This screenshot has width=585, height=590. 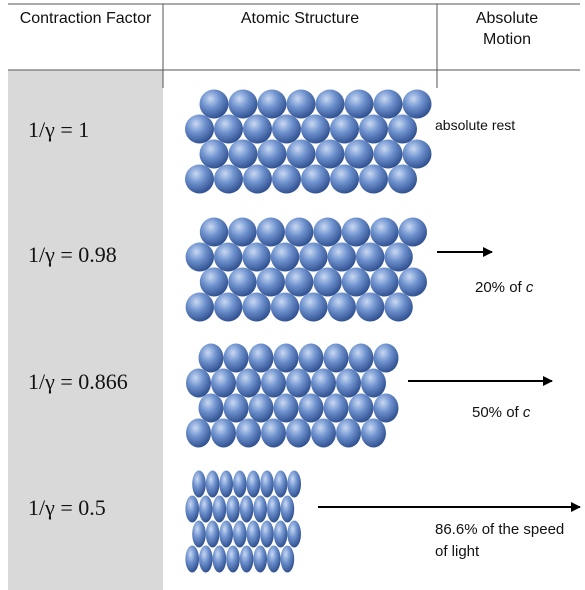 What do you see at coordinates (59, 129) in the screenshot?
I see `contraction-factor: 1/γ = 1` at bounding box center [59, 129].